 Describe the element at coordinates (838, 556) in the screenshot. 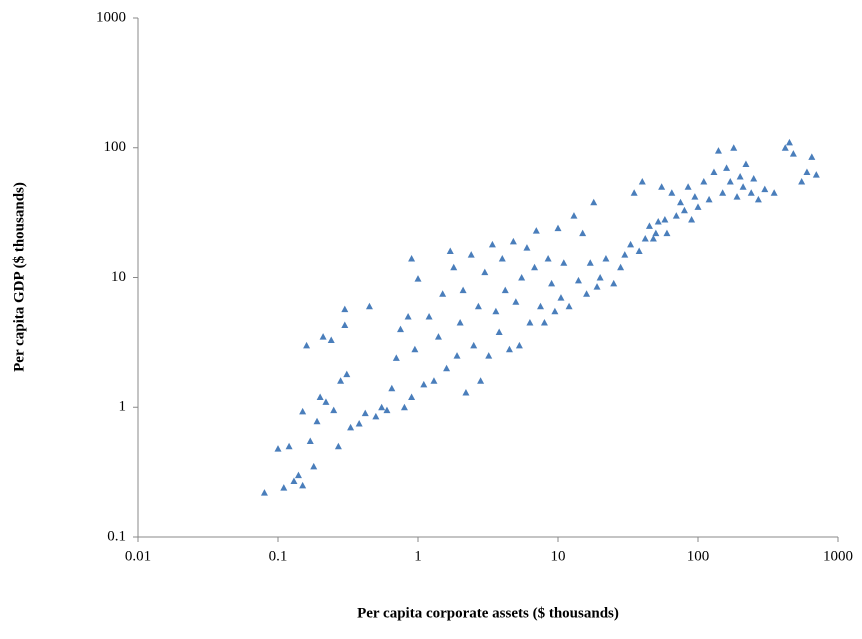

I see `x-tick-label: 1000` at that location.